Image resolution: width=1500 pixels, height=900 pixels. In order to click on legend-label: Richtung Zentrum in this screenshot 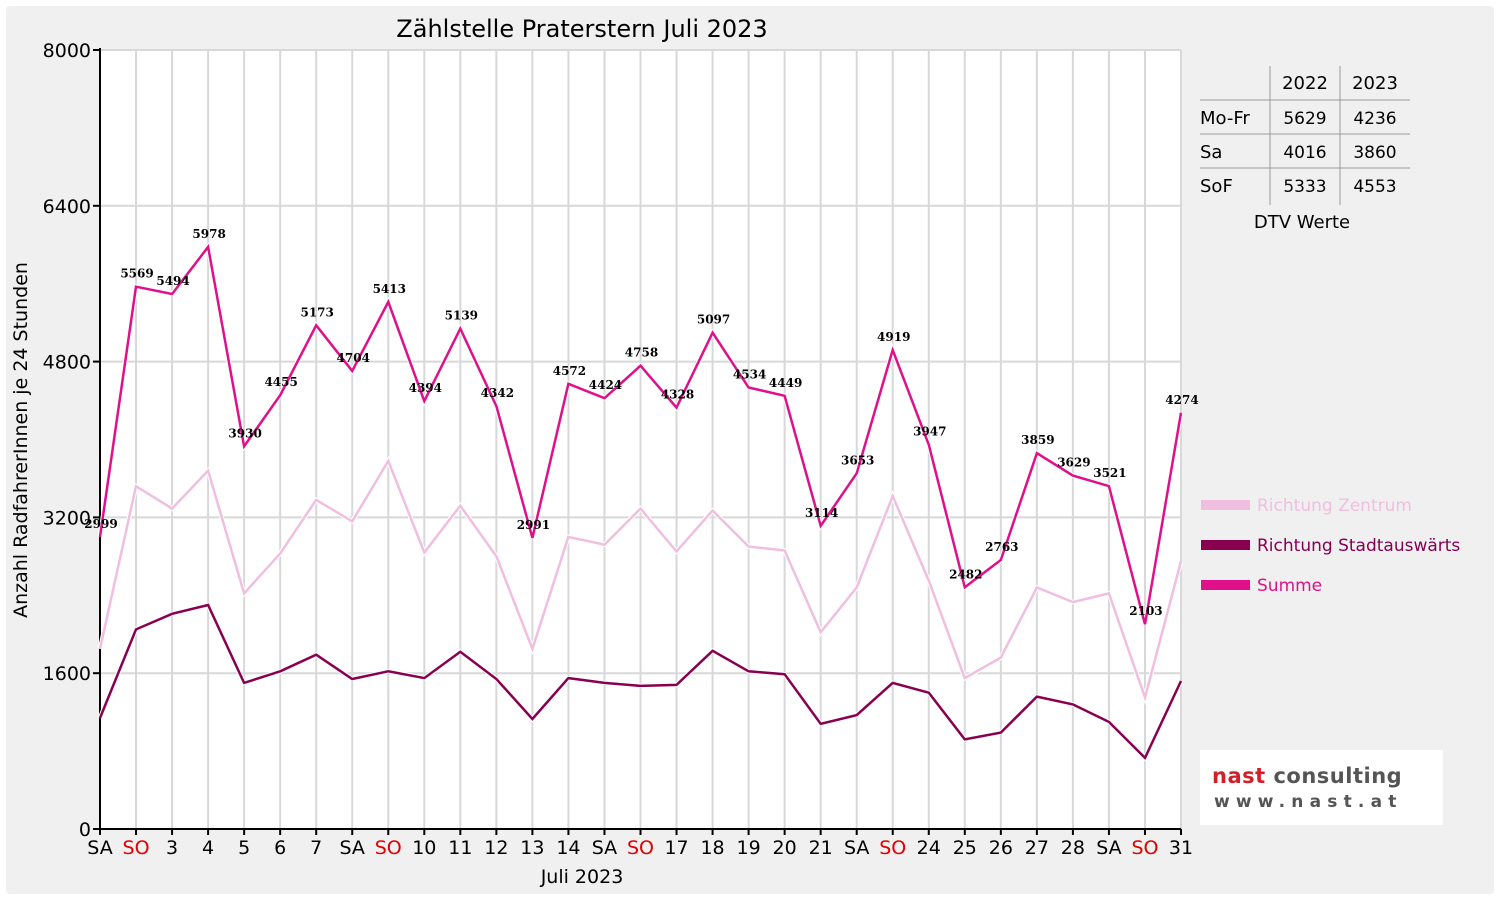, I will do `click(1334, 506)`.